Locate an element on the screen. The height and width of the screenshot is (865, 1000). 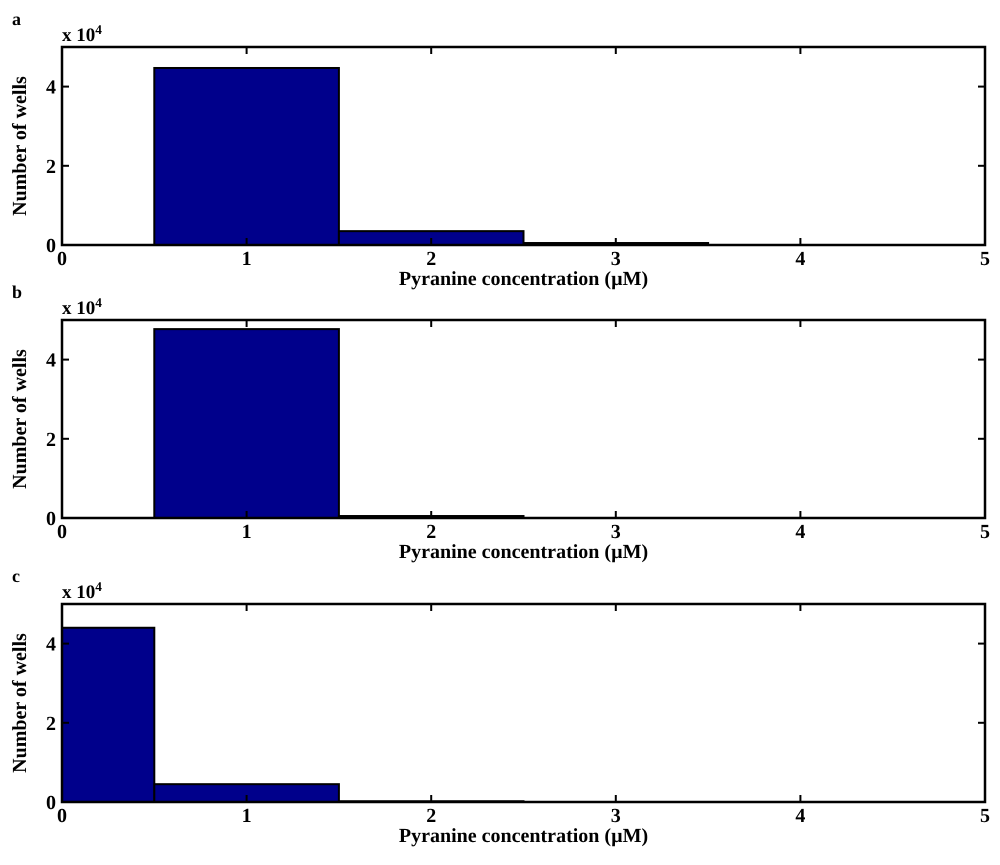
chart-title: a is located at coordinates (16, 19).